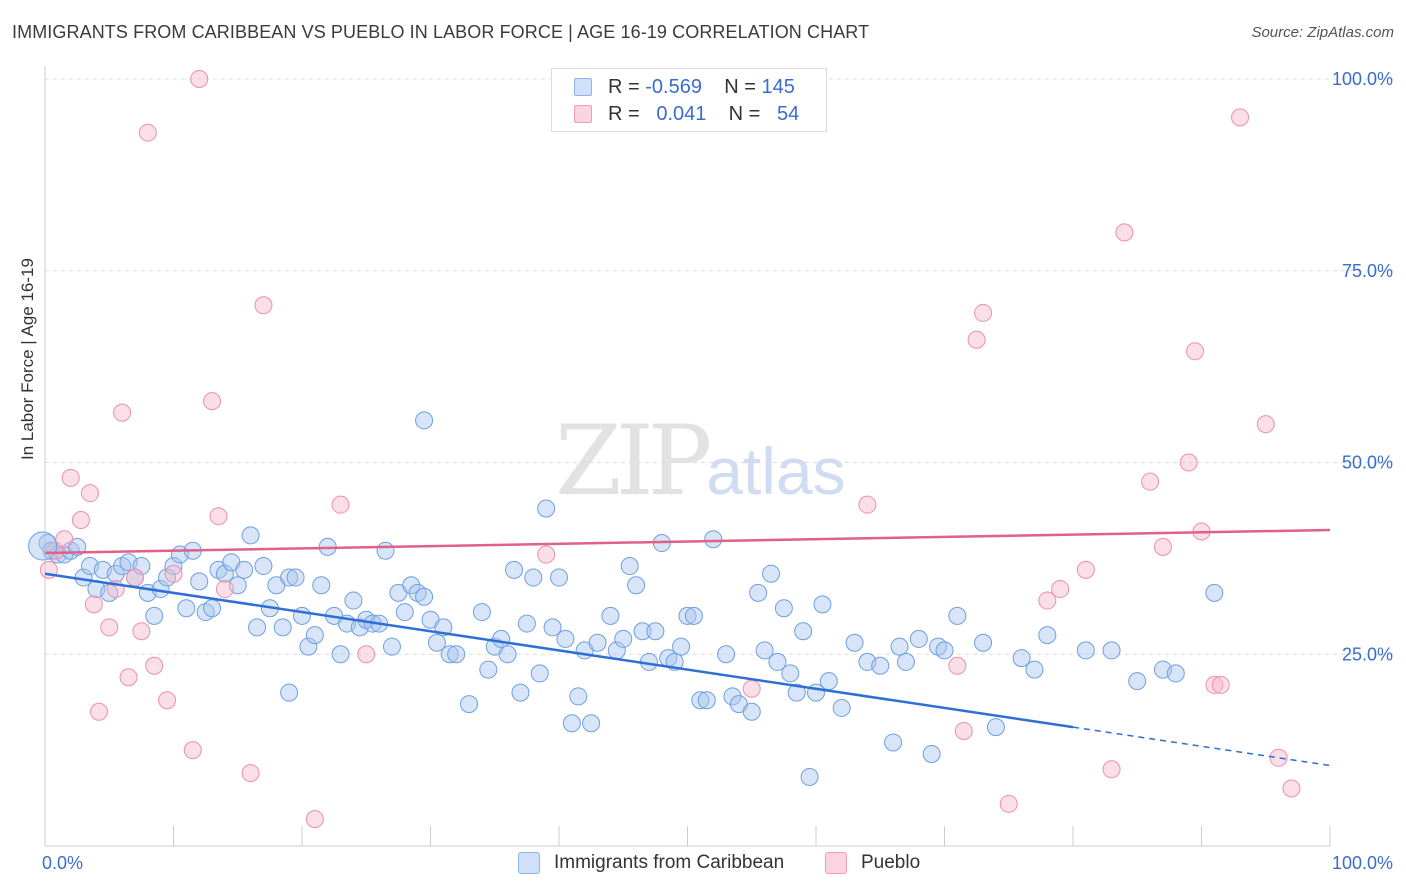 The height and width of the screenshot is (892, 1406). What do you see at coordinates (1367, 463) in the screenshot?
I see `y-tick-label: 50.0%` at bounding box center [1367, 463].